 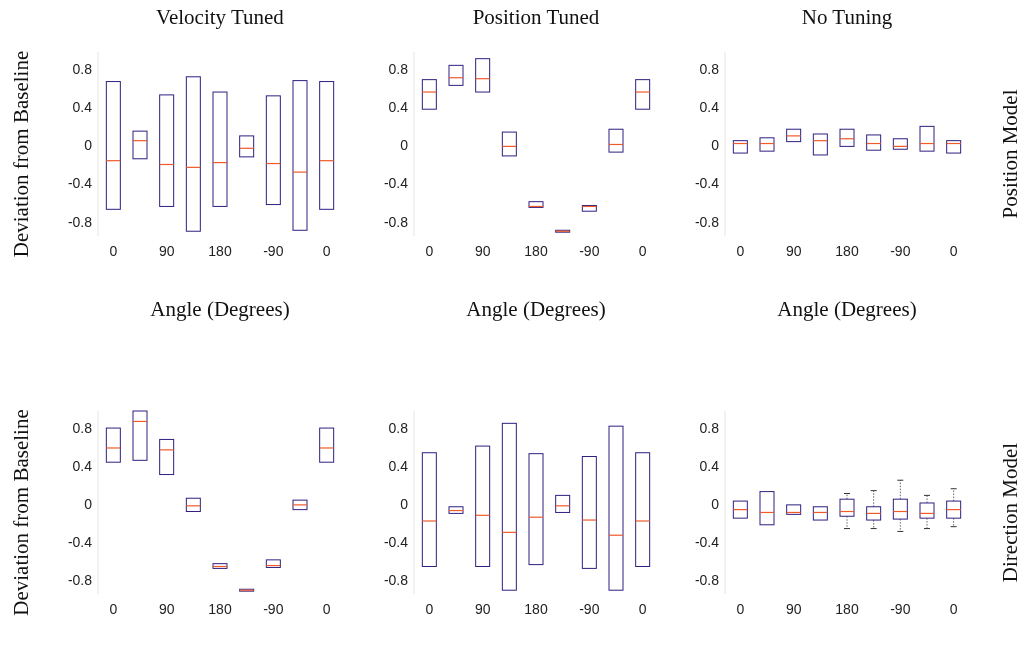 I want to click on chart-title: No Tuning, so click(x=847, y=17).